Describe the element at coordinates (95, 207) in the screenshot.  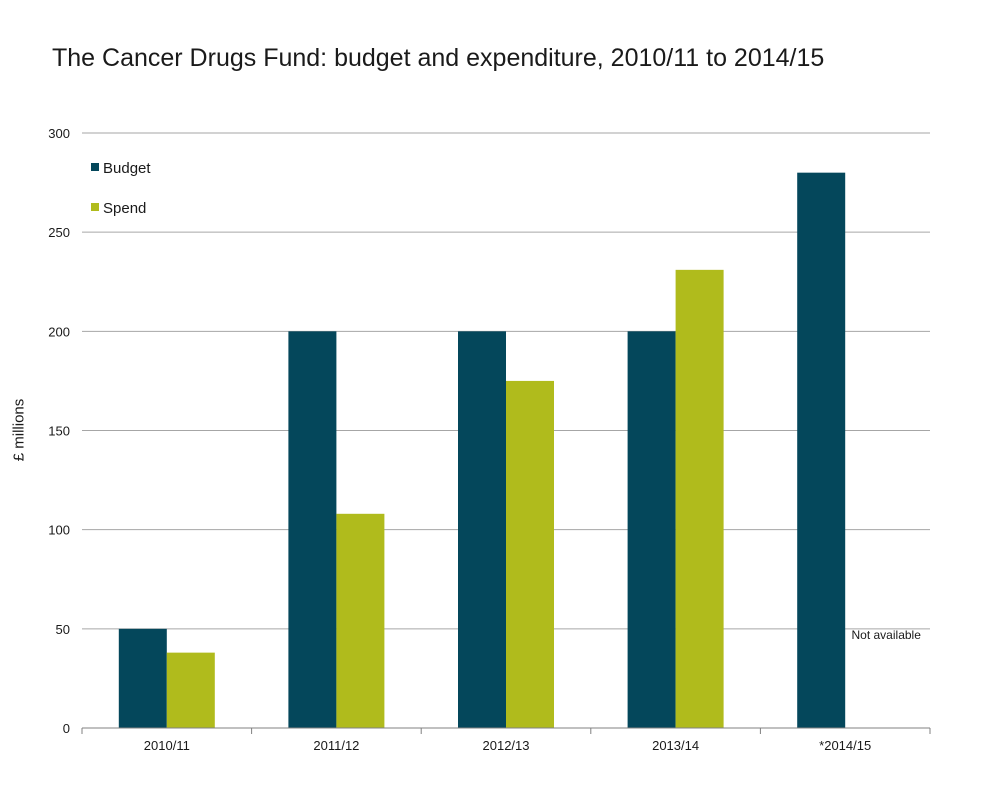
I see `legend-swatch-spend` at that location.